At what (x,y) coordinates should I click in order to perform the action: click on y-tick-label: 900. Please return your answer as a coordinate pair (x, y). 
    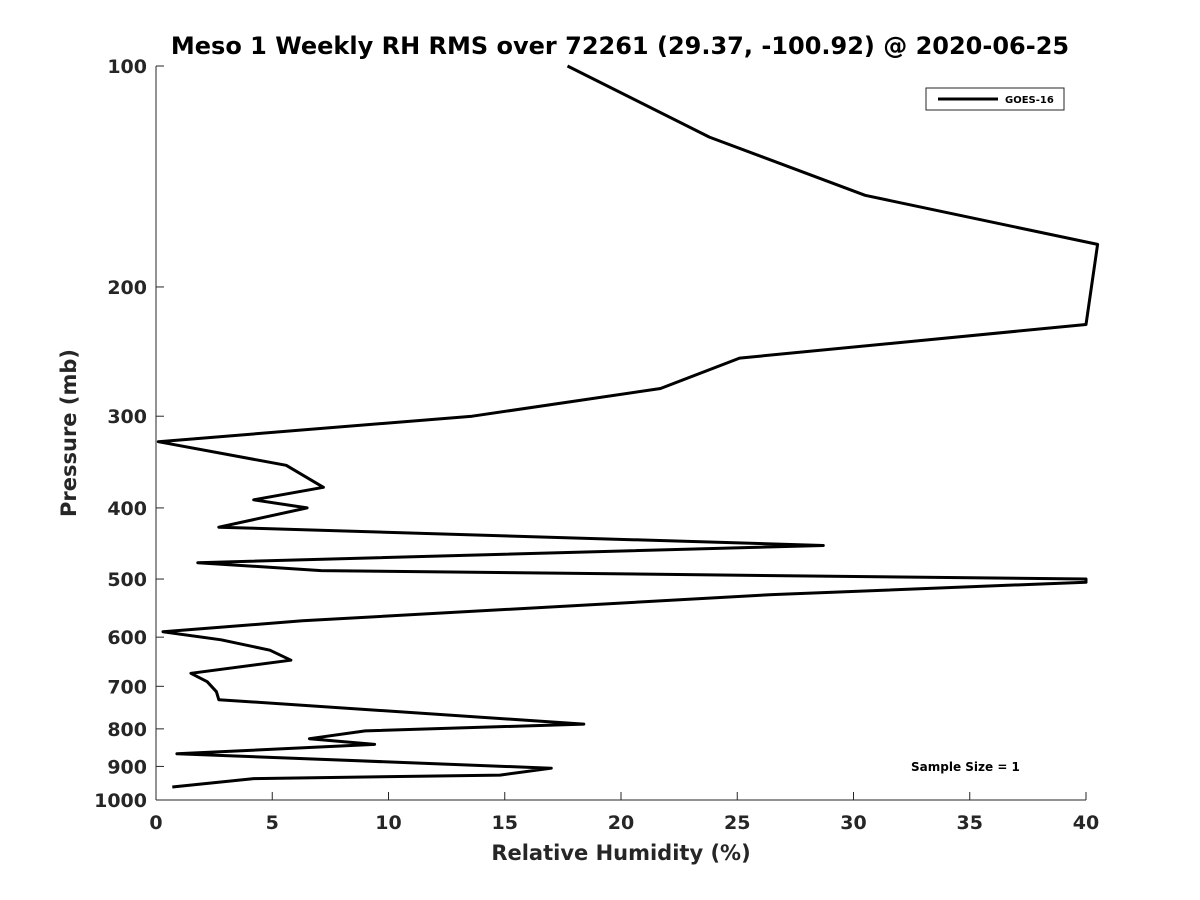
    Looking at the image, I should click on (127, 767).